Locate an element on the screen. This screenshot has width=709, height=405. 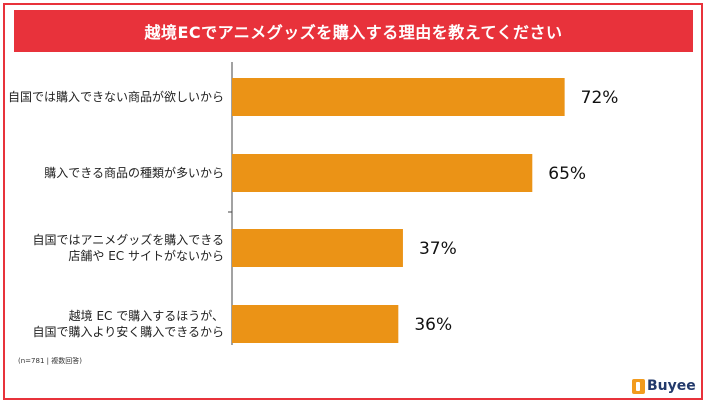
category-label: 店舗や EC サイトがないから is located at coordinates (146, 255).